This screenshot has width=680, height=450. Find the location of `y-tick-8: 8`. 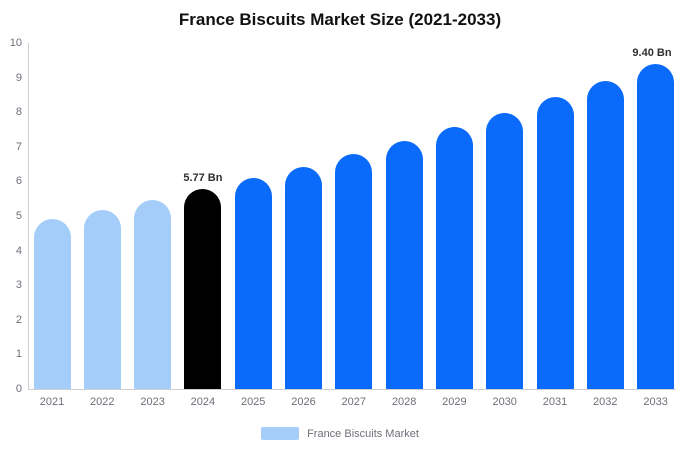

y-tick-8: 8 is located at coordinates (18, 112).